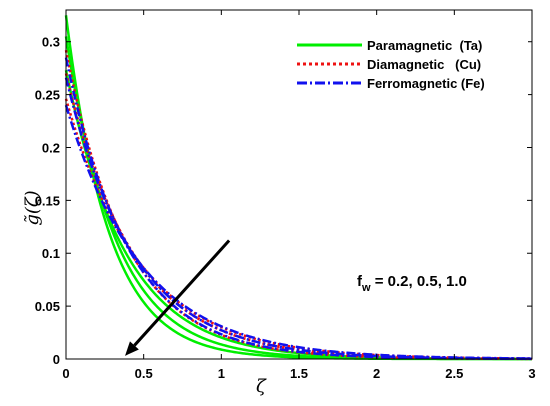 This screenshot has width=550, height=406. Describe the element at coordinates (299, 373) in the screenshot. I see `x-tick-label: 1.5` at that location.